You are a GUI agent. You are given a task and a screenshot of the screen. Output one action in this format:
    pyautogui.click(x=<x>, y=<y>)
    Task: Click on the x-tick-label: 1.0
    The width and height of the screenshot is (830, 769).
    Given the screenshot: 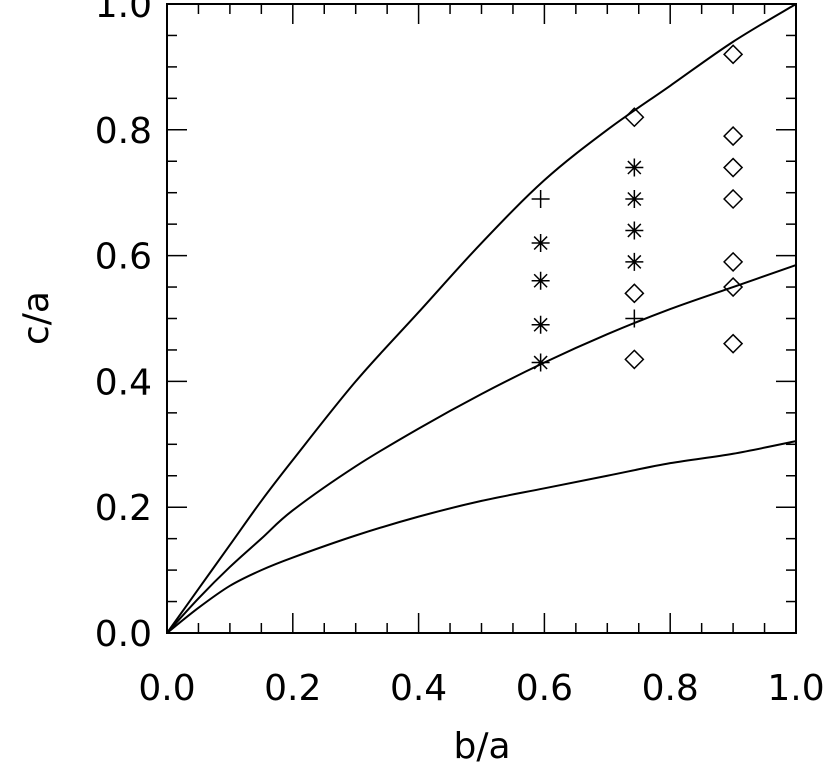 What is the action you would take?
    pyautogui.click(x=795, y=688)
    